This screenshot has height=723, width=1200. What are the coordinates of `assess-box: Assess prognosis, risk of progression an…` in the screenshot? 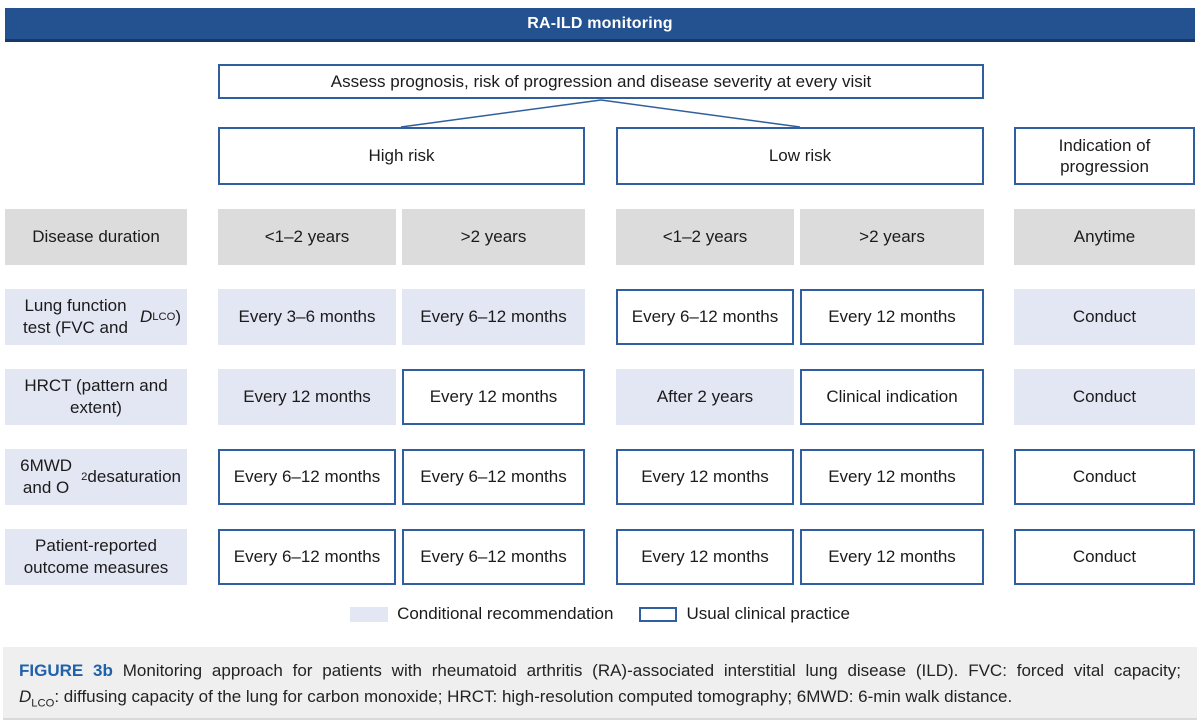 It's located at (601, 81).